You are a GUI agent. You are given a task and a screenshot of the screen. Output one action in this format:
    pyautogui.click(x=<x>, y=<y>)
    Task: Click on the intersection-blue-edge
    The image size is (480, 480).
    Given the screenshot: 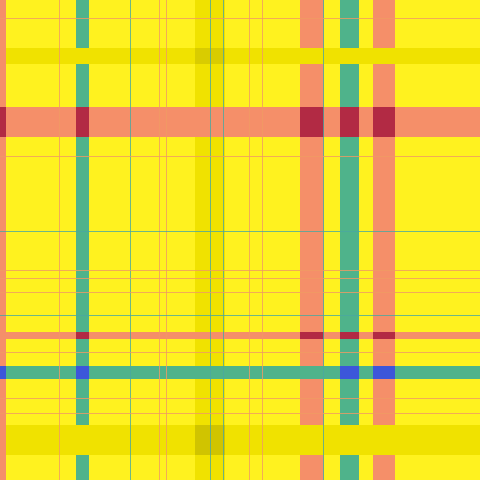 What is the action you would take?
    pyautogui.click(x=3, y=372)
    